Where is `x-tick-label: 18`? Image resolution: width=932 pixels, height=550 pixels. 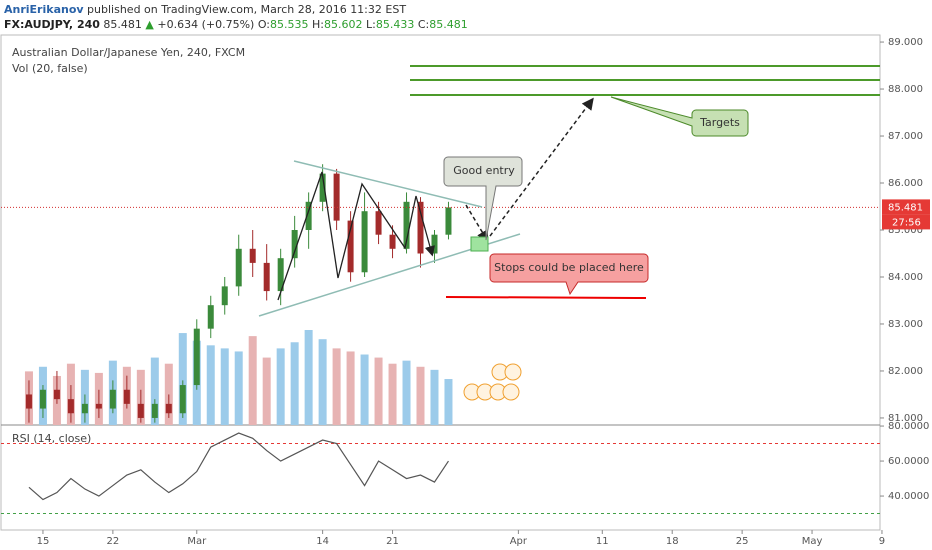
x-tick-label: 18 is located at coordinates (672, 541).